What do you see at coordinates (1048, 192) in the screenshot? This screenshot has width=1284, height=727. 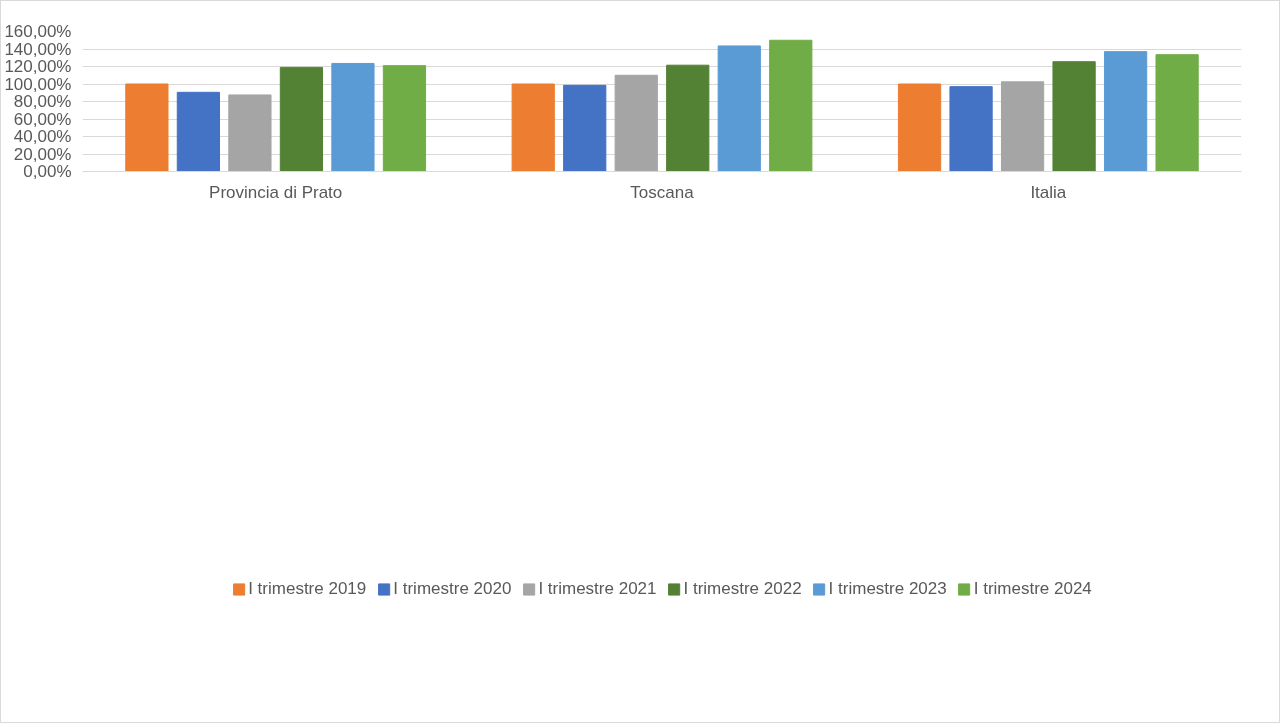 I see `x-tick-label: Italia` at bounding box center [1048, 192].